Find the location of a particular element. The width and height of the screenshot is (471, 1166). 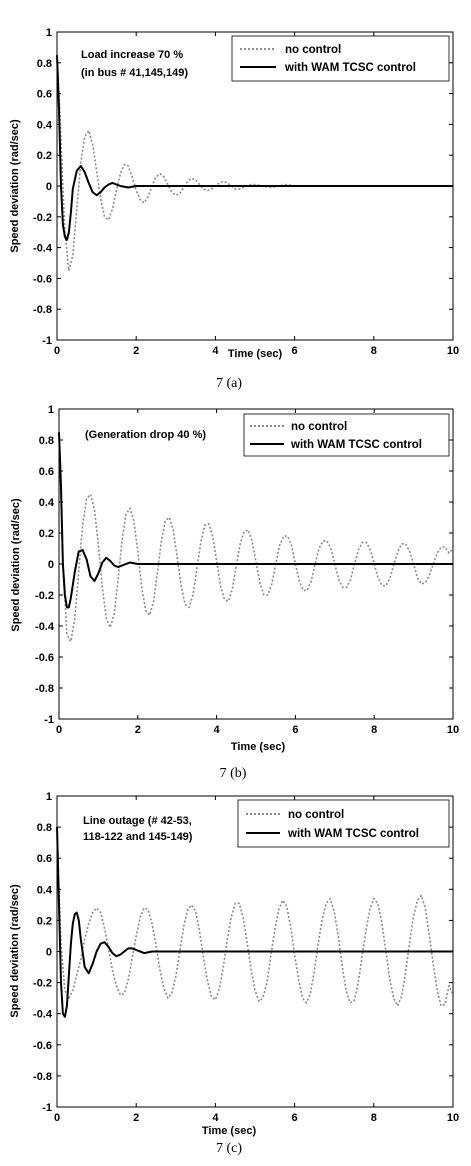

series-layer is located at coordinates (255, 922).